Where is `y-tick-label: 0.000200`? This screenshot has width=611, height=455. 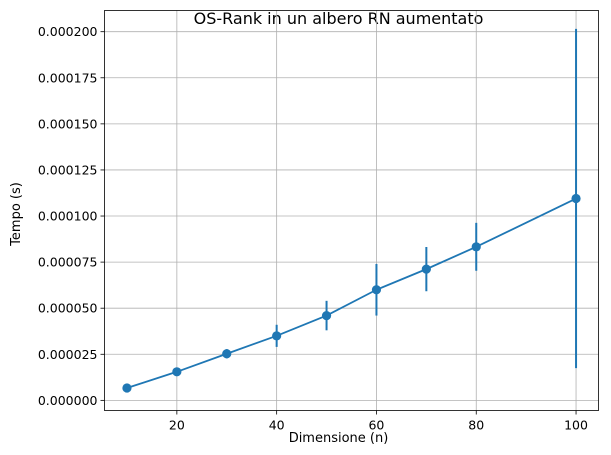
y-tick-label: 0.000200 is located at coordinates (68, 31).